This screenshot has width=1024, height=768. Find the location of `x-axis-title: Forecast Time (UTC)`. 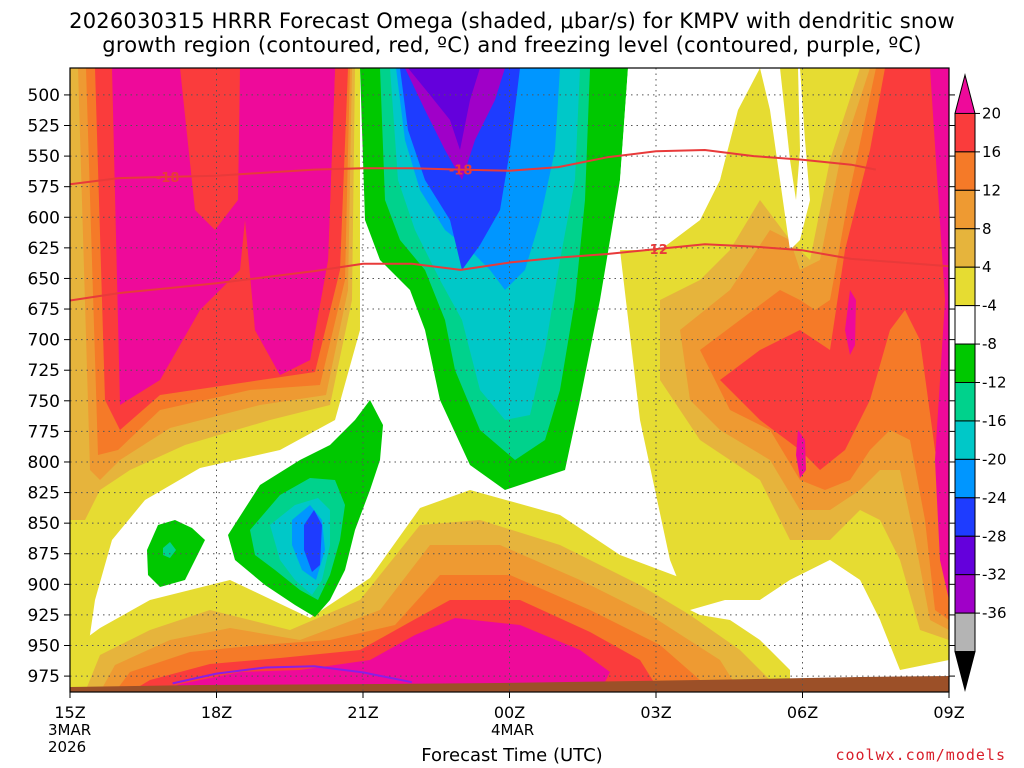

x-axis-title: Forecast Time (UTC) is located at coordinates (512, 755).